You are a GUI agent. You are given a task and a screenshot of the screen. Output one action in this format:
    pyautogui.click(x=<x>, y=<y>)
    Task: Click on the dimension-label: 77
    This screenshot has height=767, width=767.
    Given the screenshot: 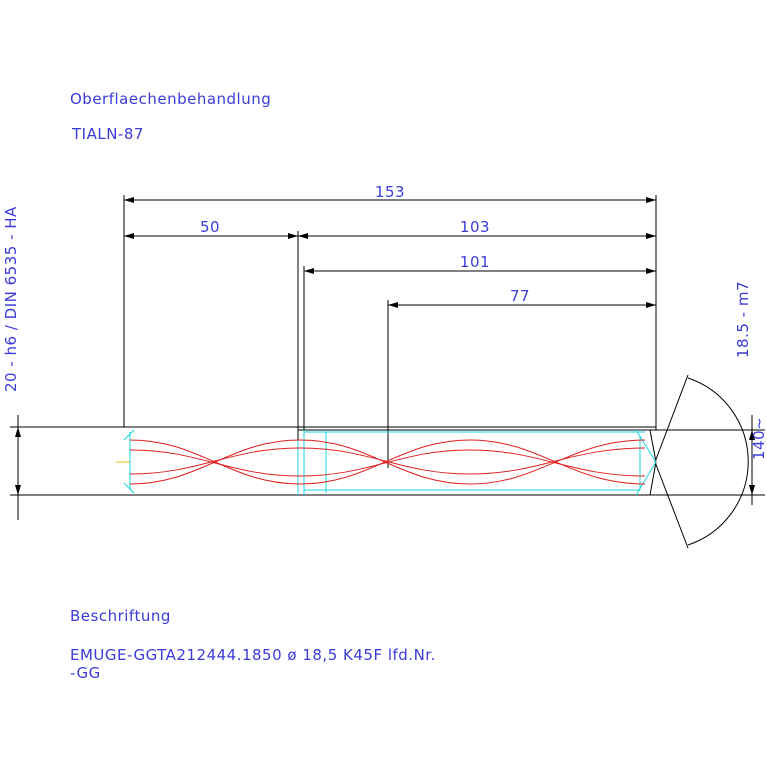 What is the action you would take?
    pyautogui.click(x=520, y=296)
    